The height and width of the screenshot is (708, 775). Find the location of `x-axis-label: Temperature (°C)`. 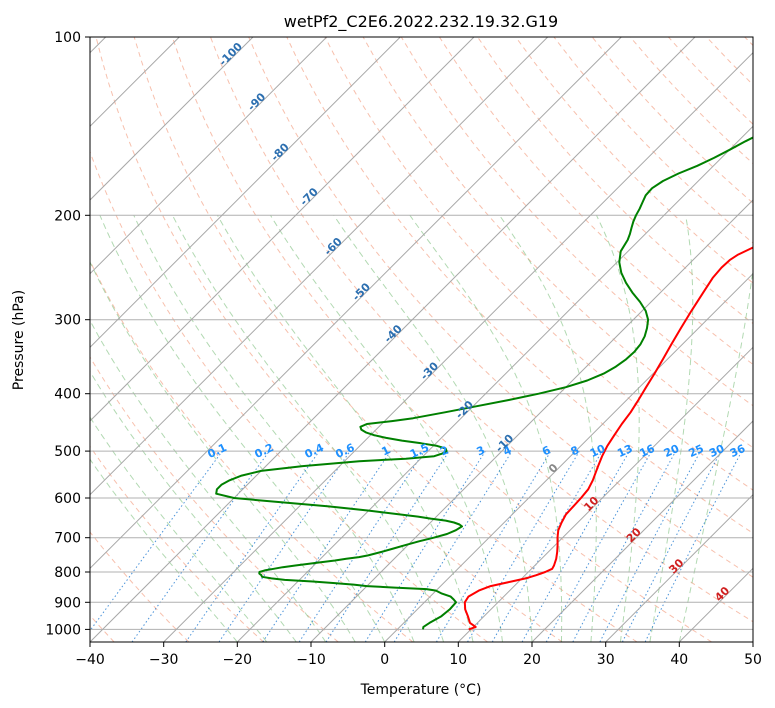

x-axis-label: Temperature (°C) is located at coordinates (421, 690).